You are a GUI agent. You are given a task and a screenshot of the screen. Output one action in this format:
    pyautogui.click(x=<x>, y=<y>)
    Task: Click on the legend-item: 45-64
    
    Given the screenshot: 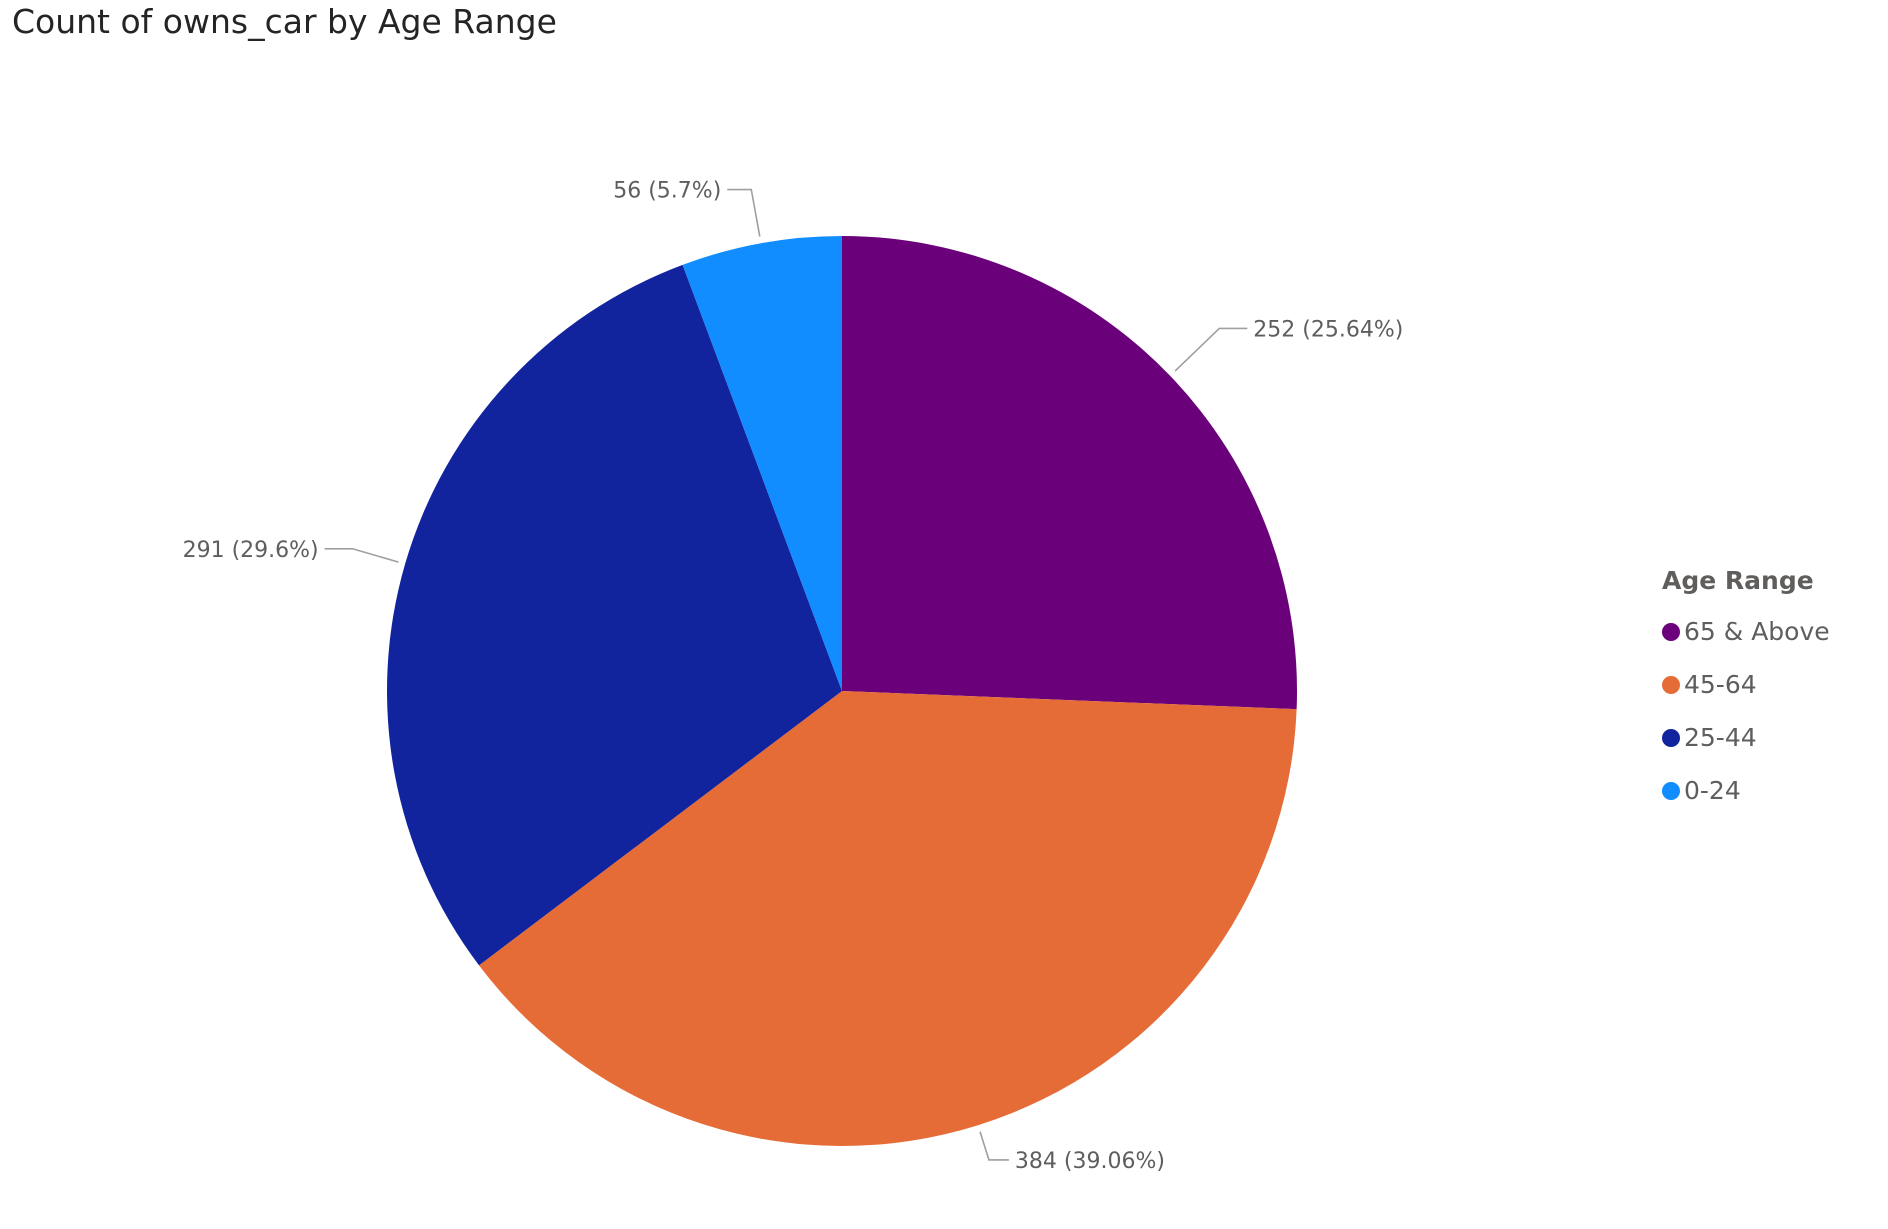 What is the action you would take?
    pyautogui.click(x=1746, y=684)
    